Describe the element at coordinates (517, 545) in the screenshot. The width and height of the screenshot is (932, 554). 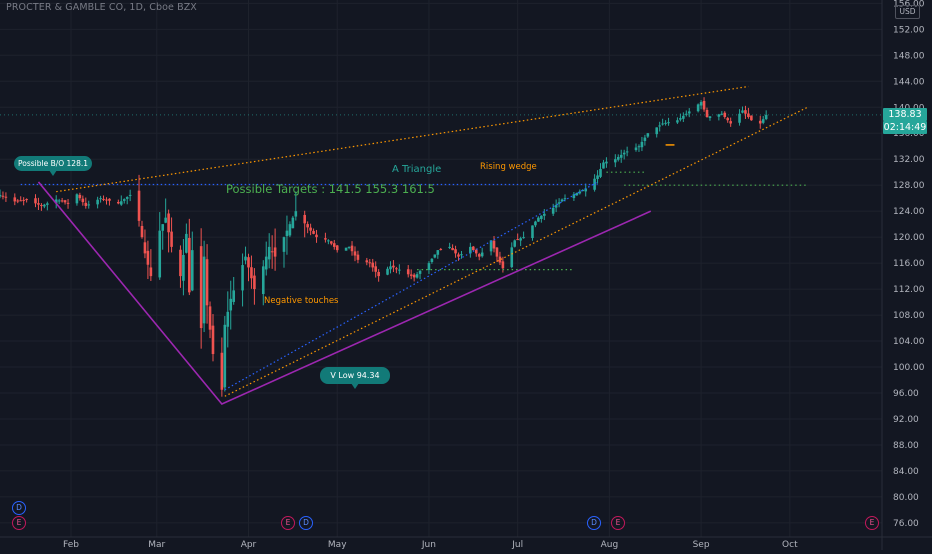
I see `time-axis-label: Jul` at that location.